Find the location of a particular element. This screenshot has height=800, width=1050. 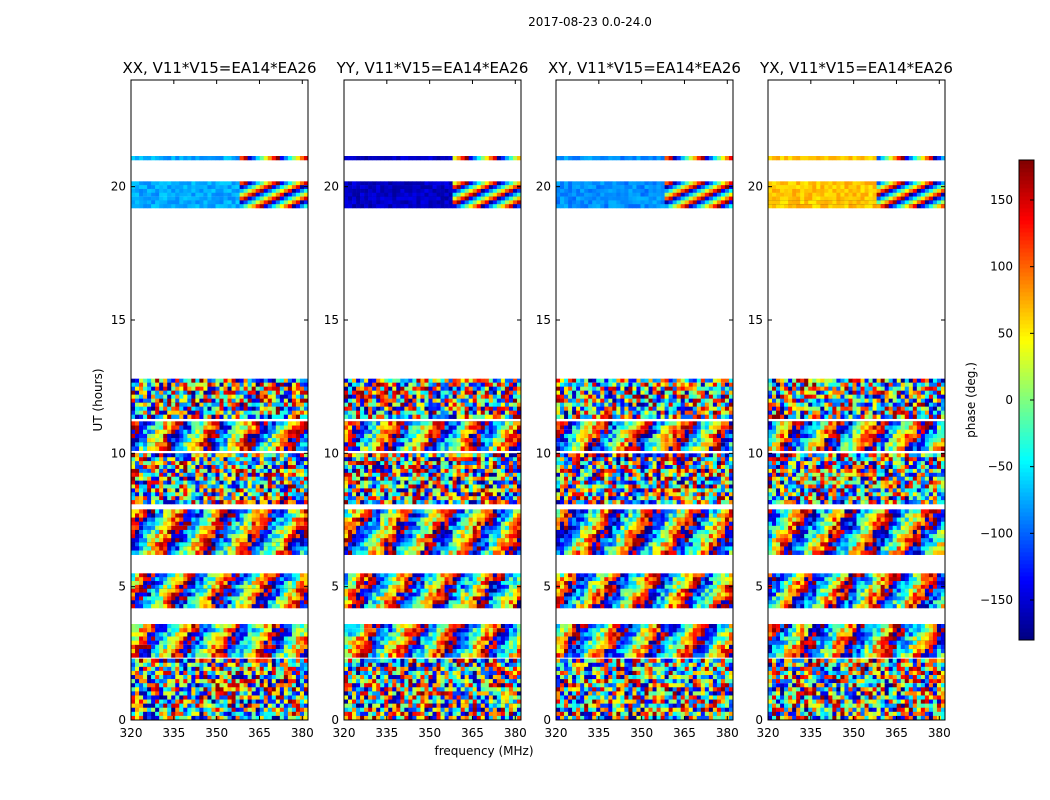

y-tick-label: 5 is located at coordinates (122, 587).